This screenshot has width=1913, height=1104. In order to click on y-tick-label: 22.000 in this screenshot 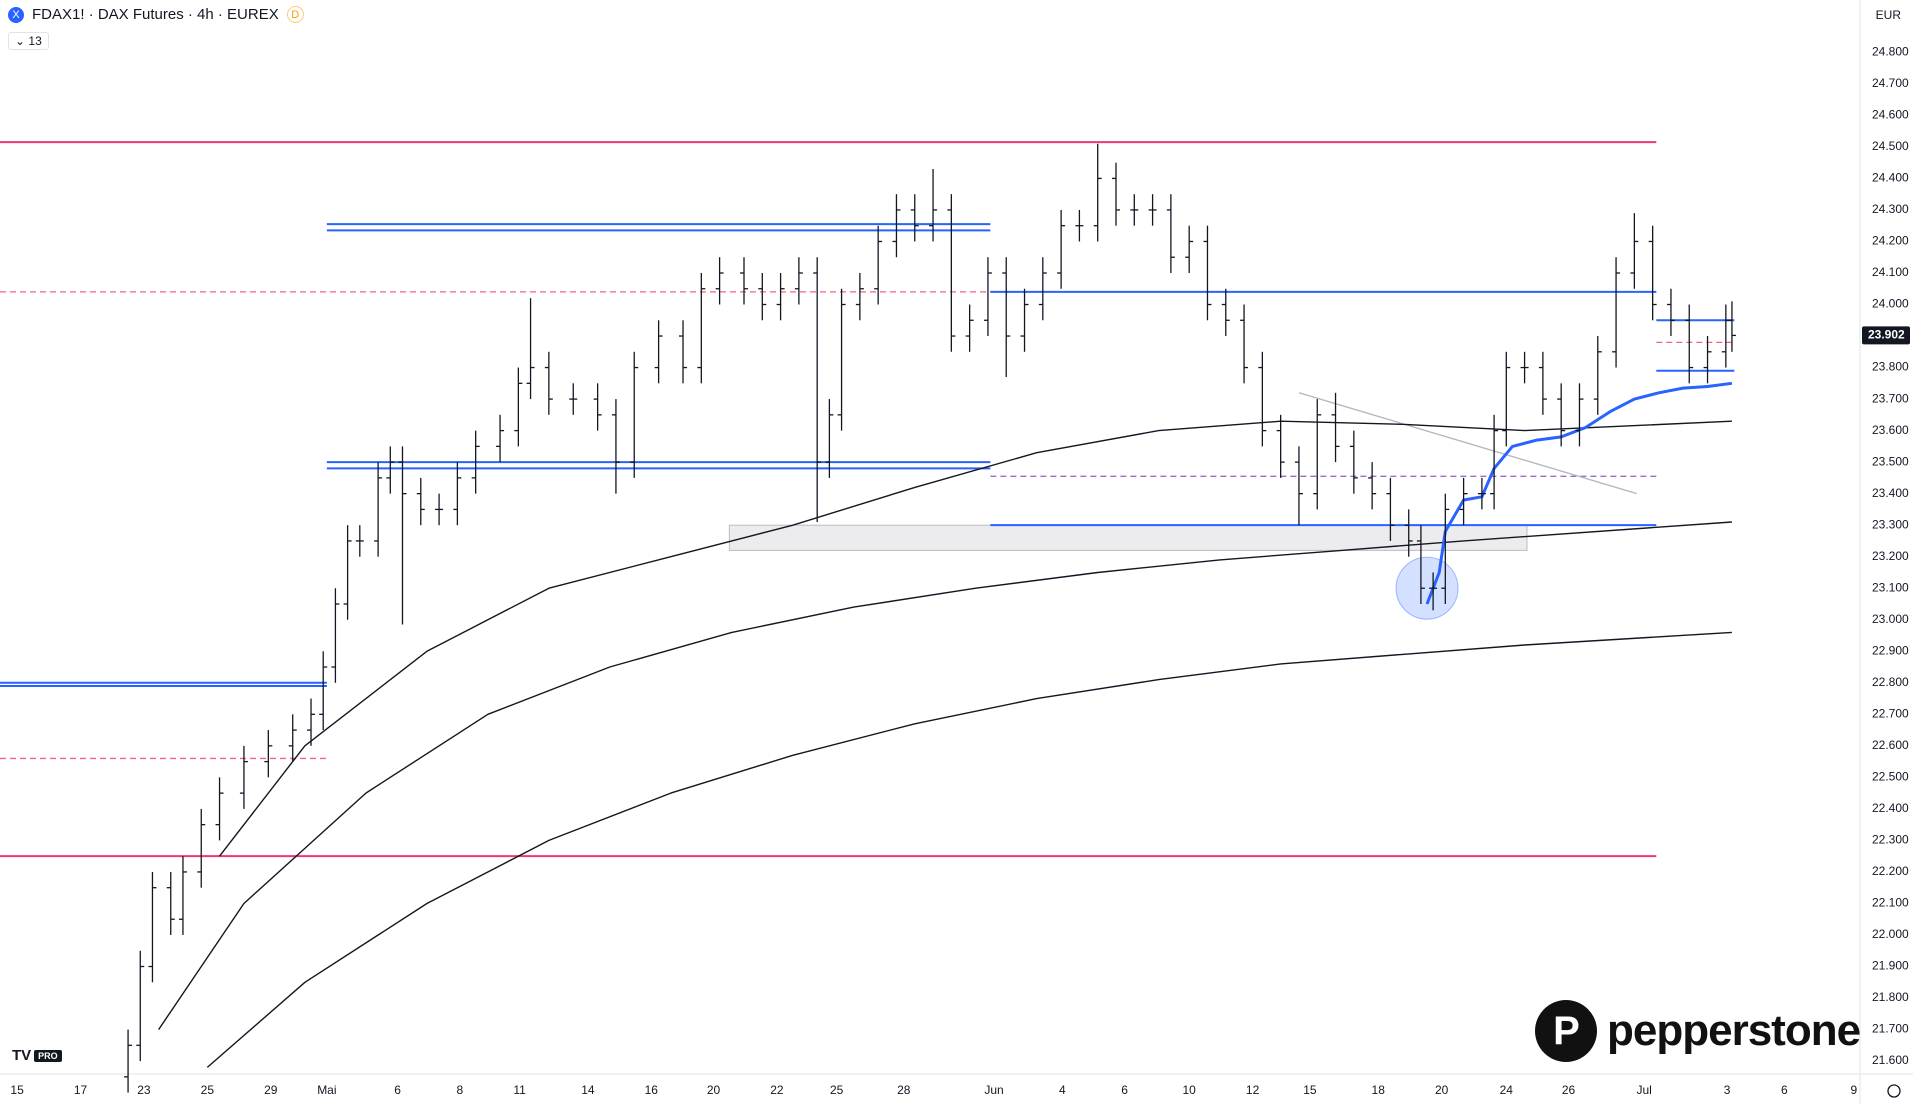, I will do `click(1890, 934)`.